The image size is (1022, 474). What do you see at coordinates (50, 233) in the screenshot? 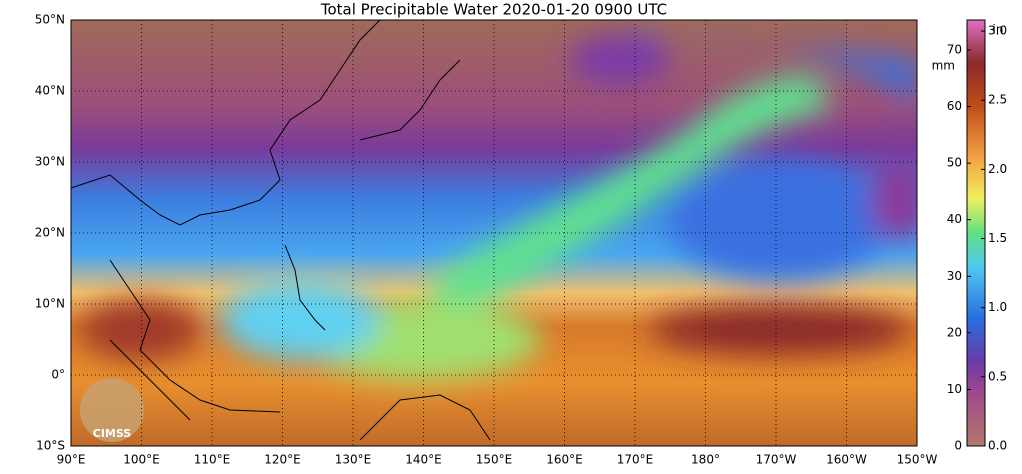
I see `lat-label: 20°N` at bounding box center [50, 233].